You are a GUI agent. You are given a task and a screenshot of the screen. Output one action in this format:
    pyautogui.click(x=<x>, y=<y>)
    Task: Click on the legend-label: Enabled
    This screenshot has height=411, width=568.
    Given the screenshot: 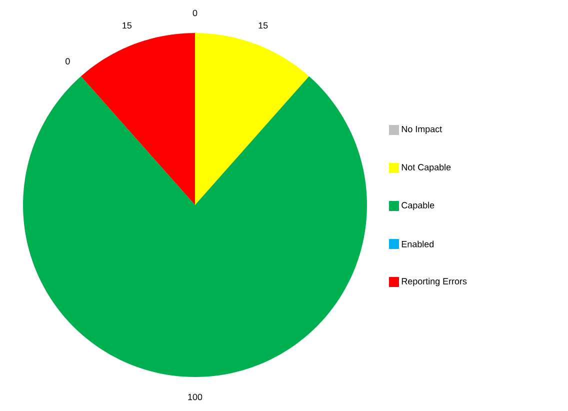 What is the action you would take?
    pyautogui.click(x=418, y=244)
    